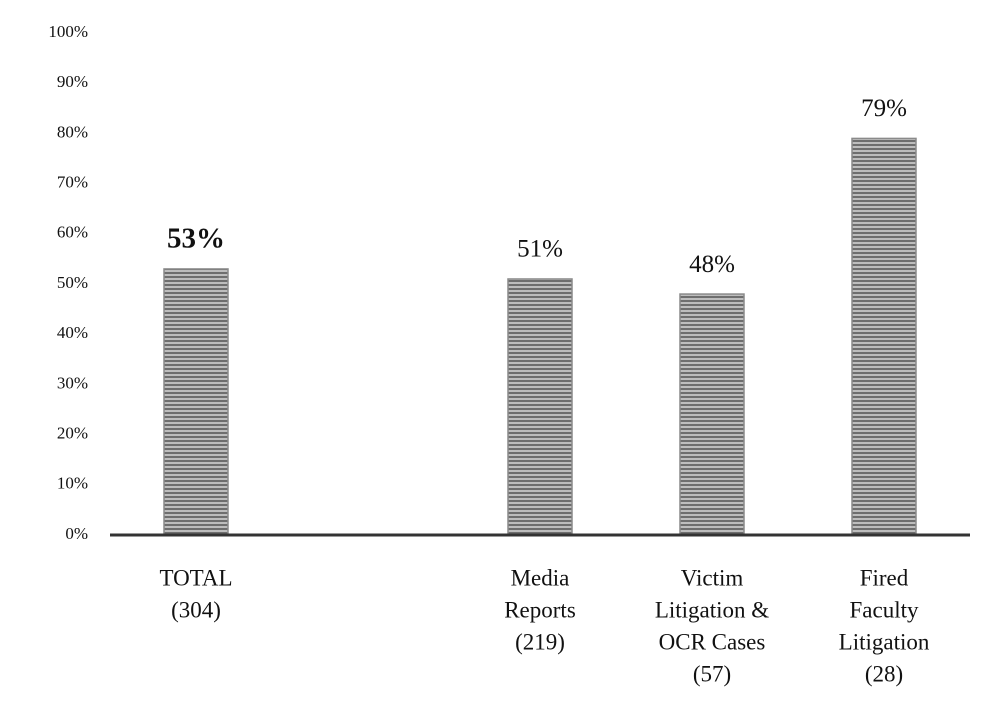 The image size is (994, 720). I want to click on x-tick-label: (57), so click(712, 673).